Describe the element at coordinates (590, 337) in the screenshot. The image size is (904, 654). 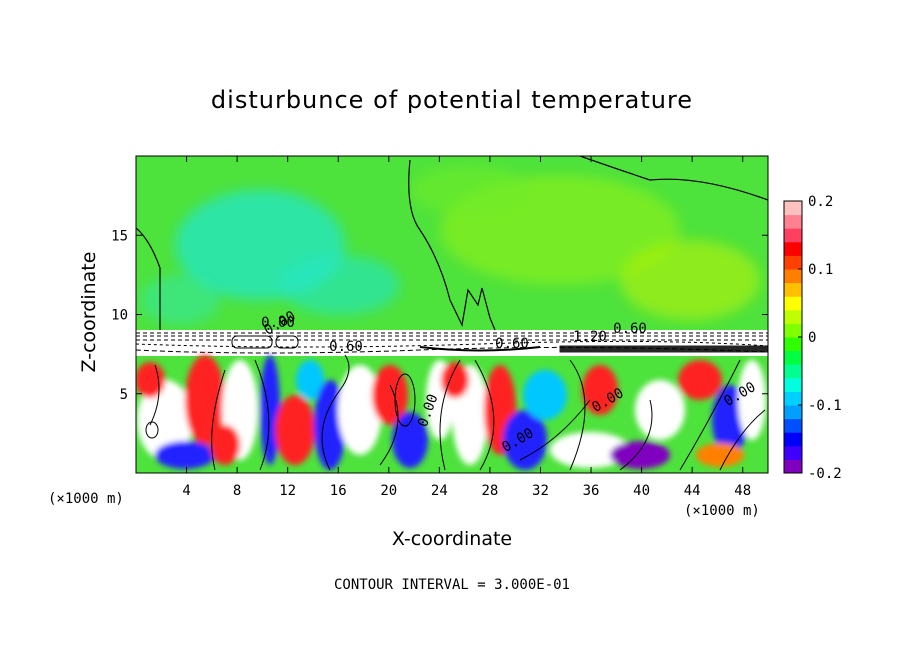
I see `contour-label: 1.20` at that location.